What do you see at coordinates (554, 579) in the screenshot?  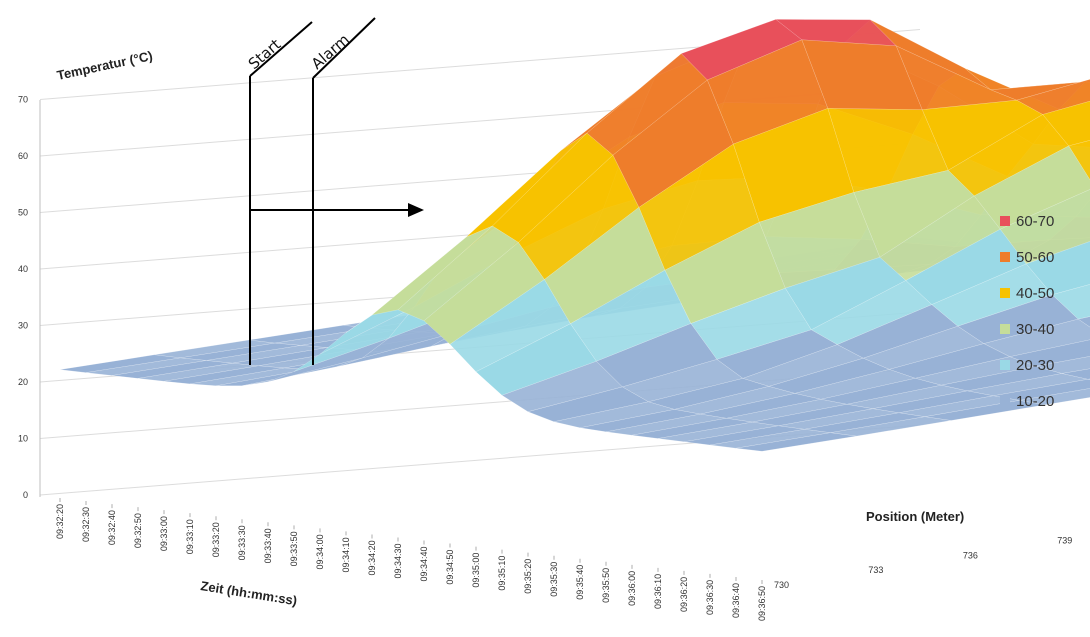 I see `x-tick-label: 09:35:30` at bounding box center [554, 579].